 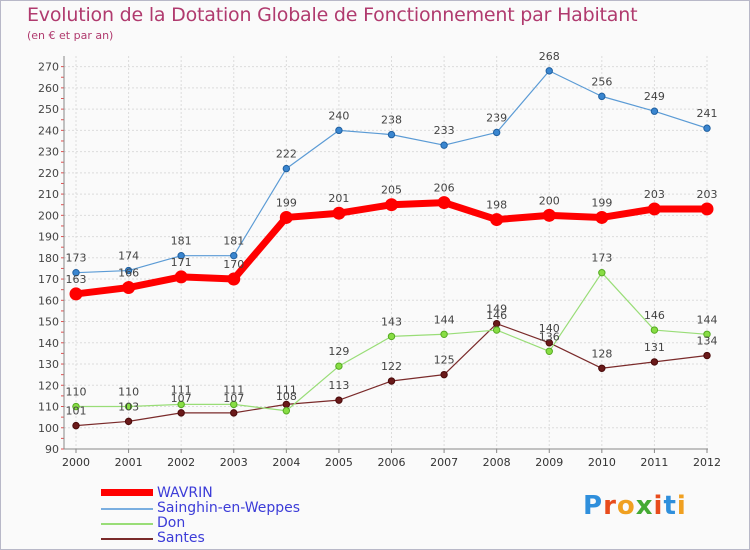 I want to click on data-label: 103, so click(x=128, y=406).